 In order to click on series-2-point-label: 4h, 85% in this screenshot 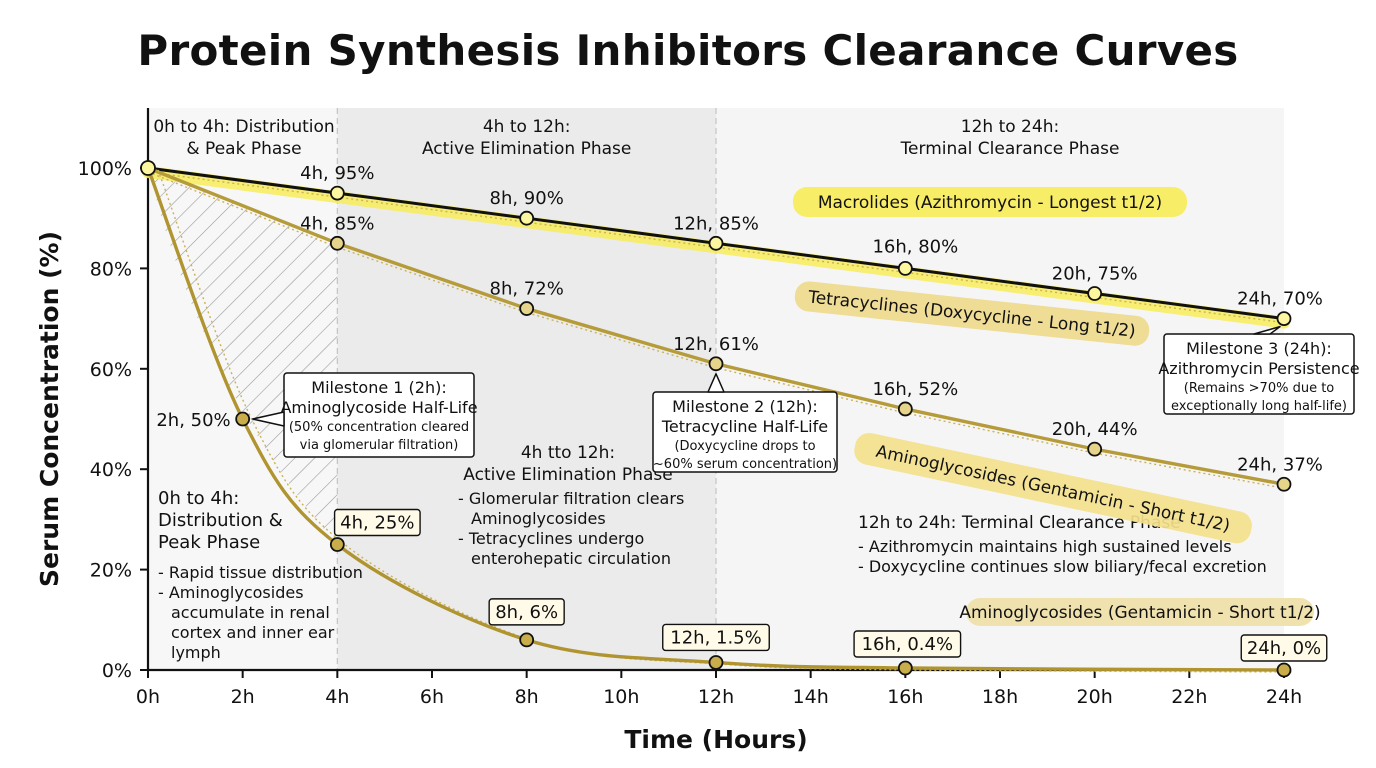, I will do `click(337, 223)`.